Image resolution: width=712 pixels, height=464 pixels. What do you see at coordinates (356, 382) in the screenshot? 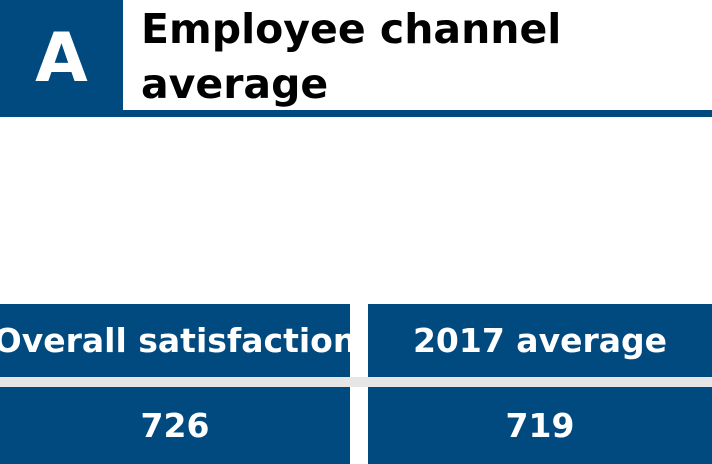
I see `row-divider` at bounding box center [356, 382].